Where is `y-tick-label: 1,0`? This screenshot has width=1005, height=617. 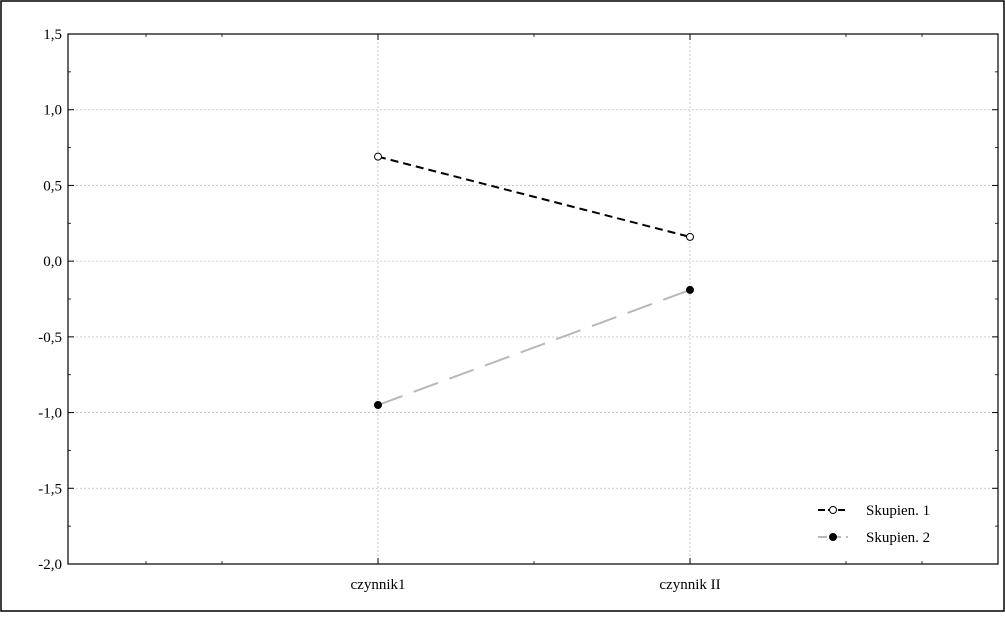
y-tick-label: 1,0 is located at coordinates (52, 111).